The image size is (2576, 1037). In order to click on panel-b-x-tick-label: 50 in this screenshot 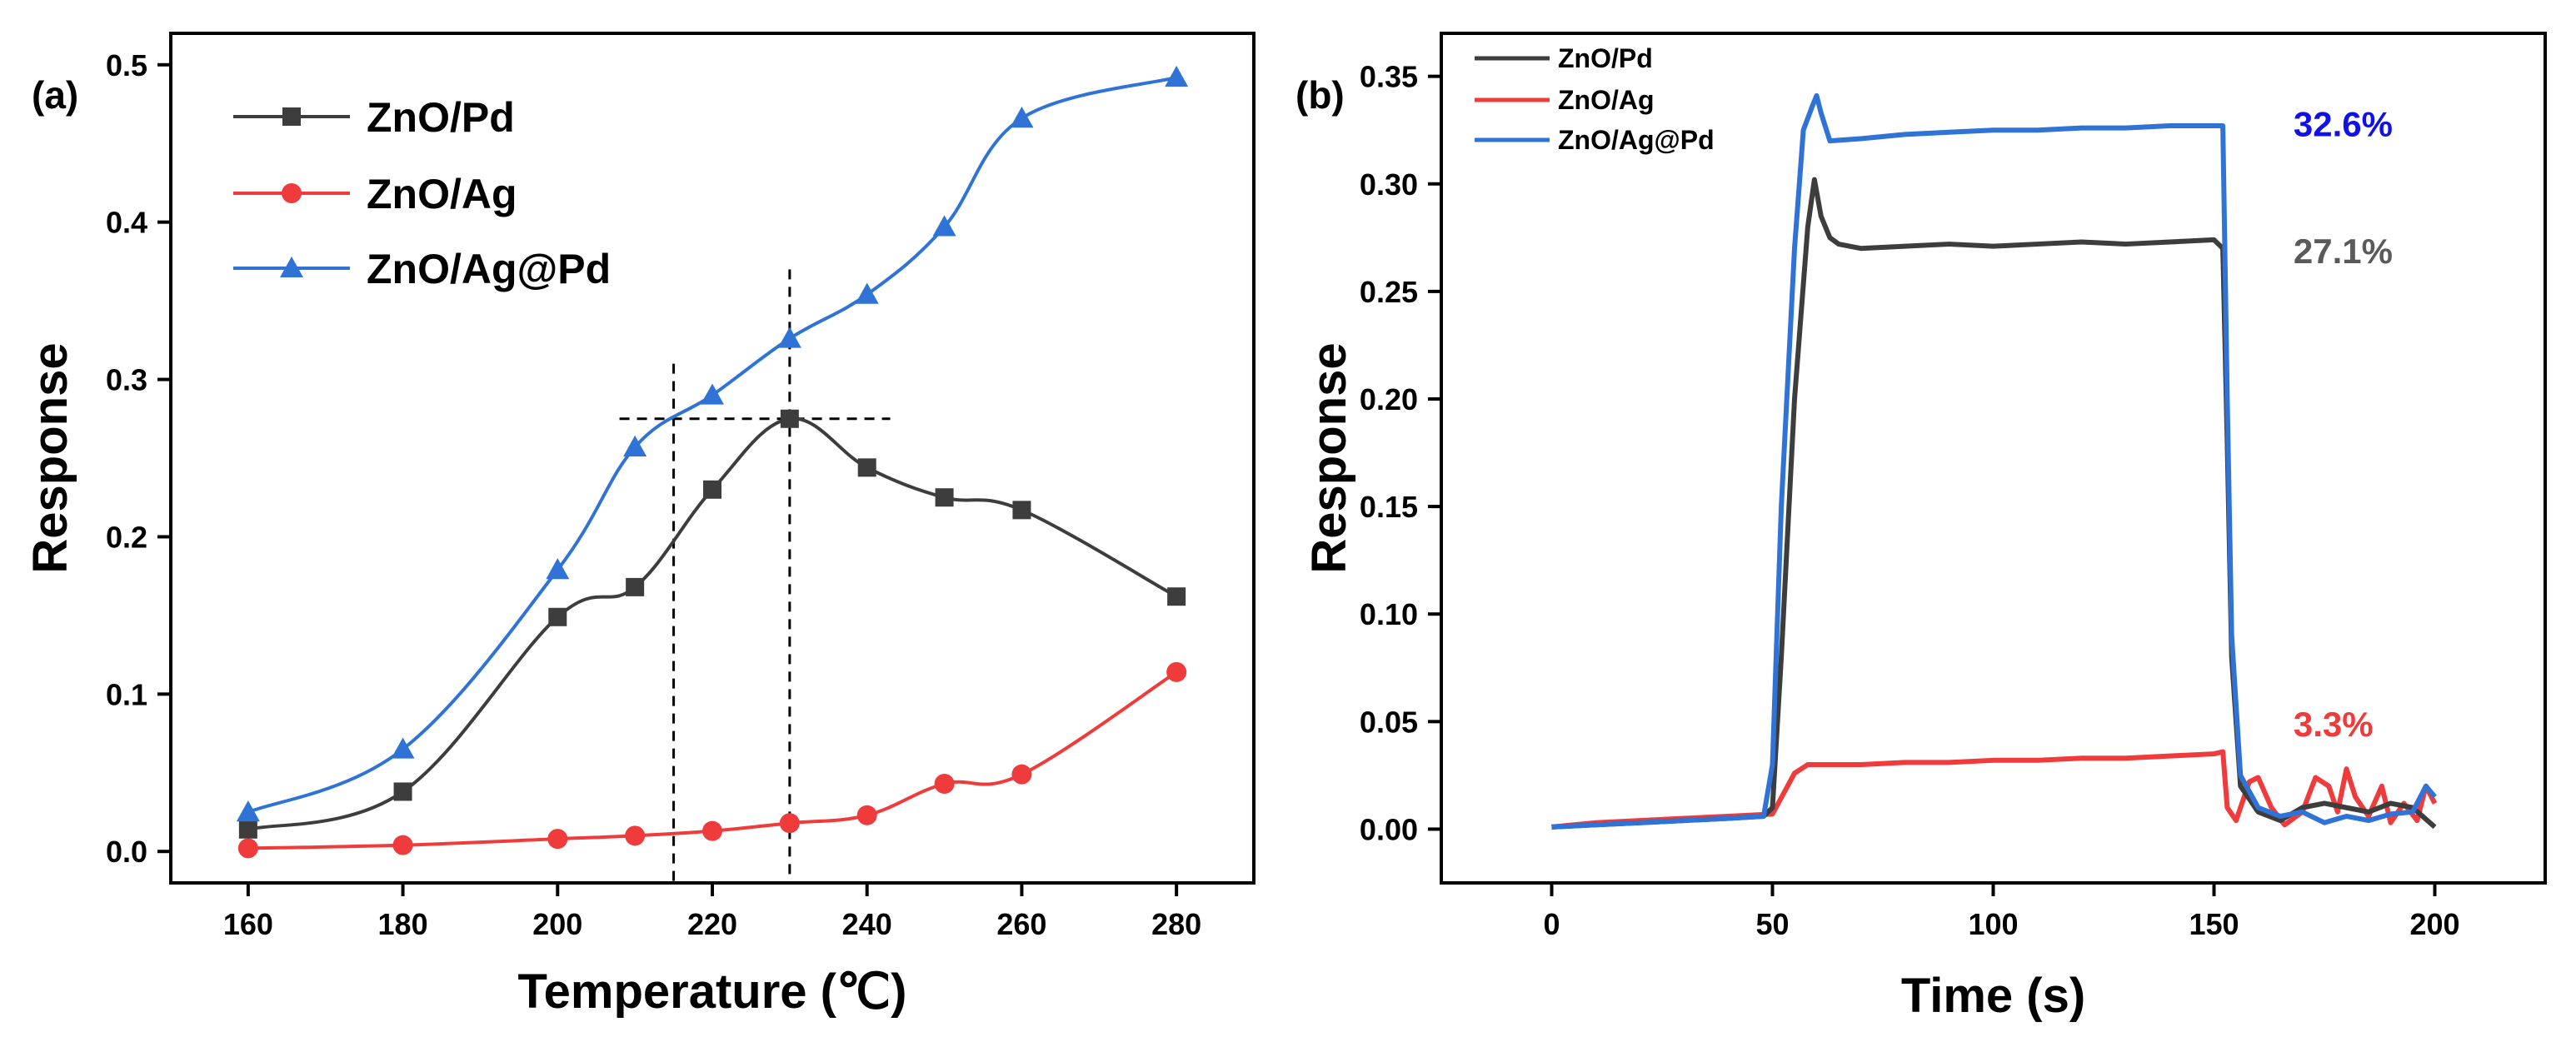, I will do `click(1772, 924)`.